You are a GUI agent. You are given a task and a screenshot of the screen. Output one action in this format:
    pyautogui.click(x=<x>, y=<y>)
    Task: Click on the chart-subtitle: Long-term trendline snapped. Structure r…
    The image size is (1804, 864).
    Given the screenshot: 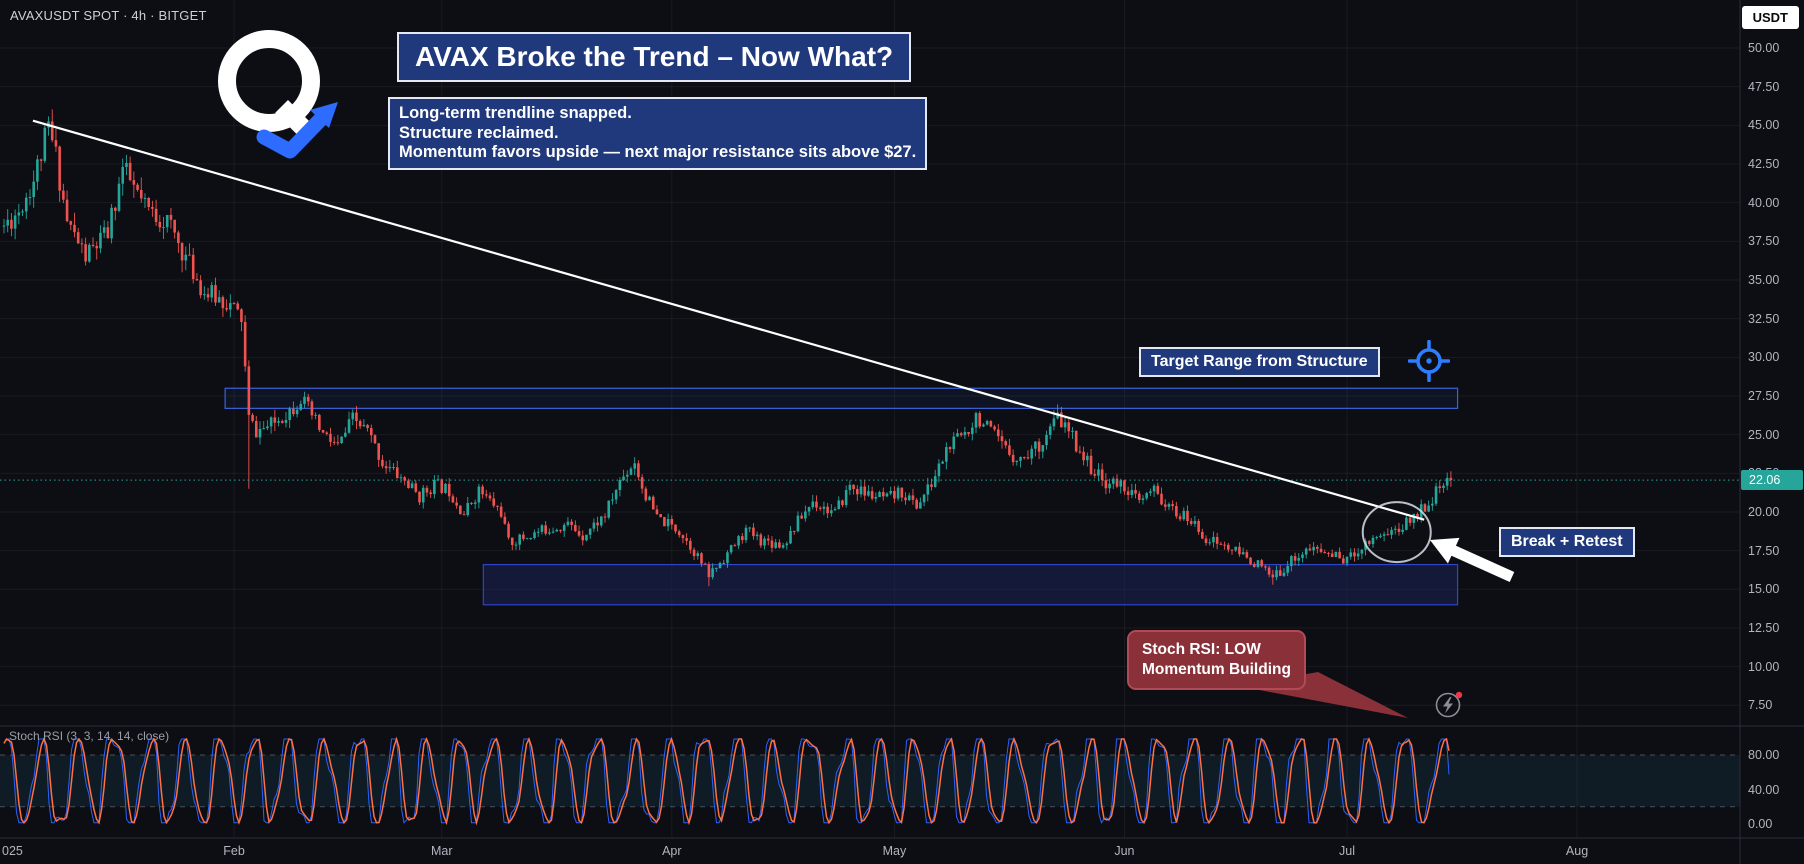 What is the action you would take?
    pyautogui.click(x=658, y=133)
    